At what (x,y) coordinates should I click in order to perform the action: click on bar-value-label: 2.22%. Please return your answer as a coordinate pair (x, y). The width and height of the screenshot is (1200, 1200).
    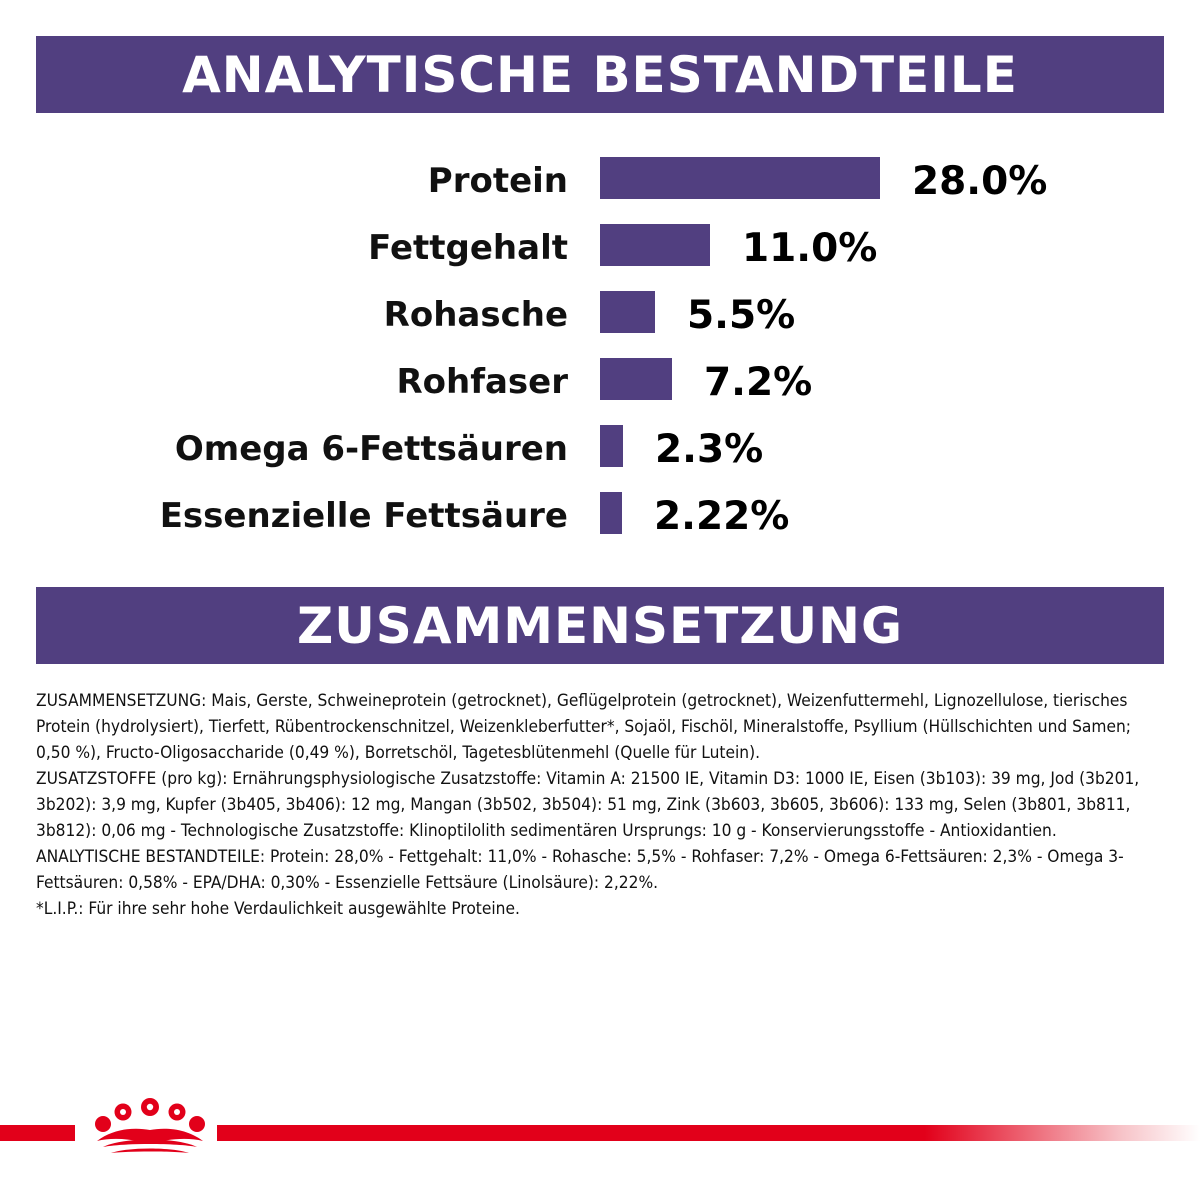
    Looking at the image, I should click on (721, 516).